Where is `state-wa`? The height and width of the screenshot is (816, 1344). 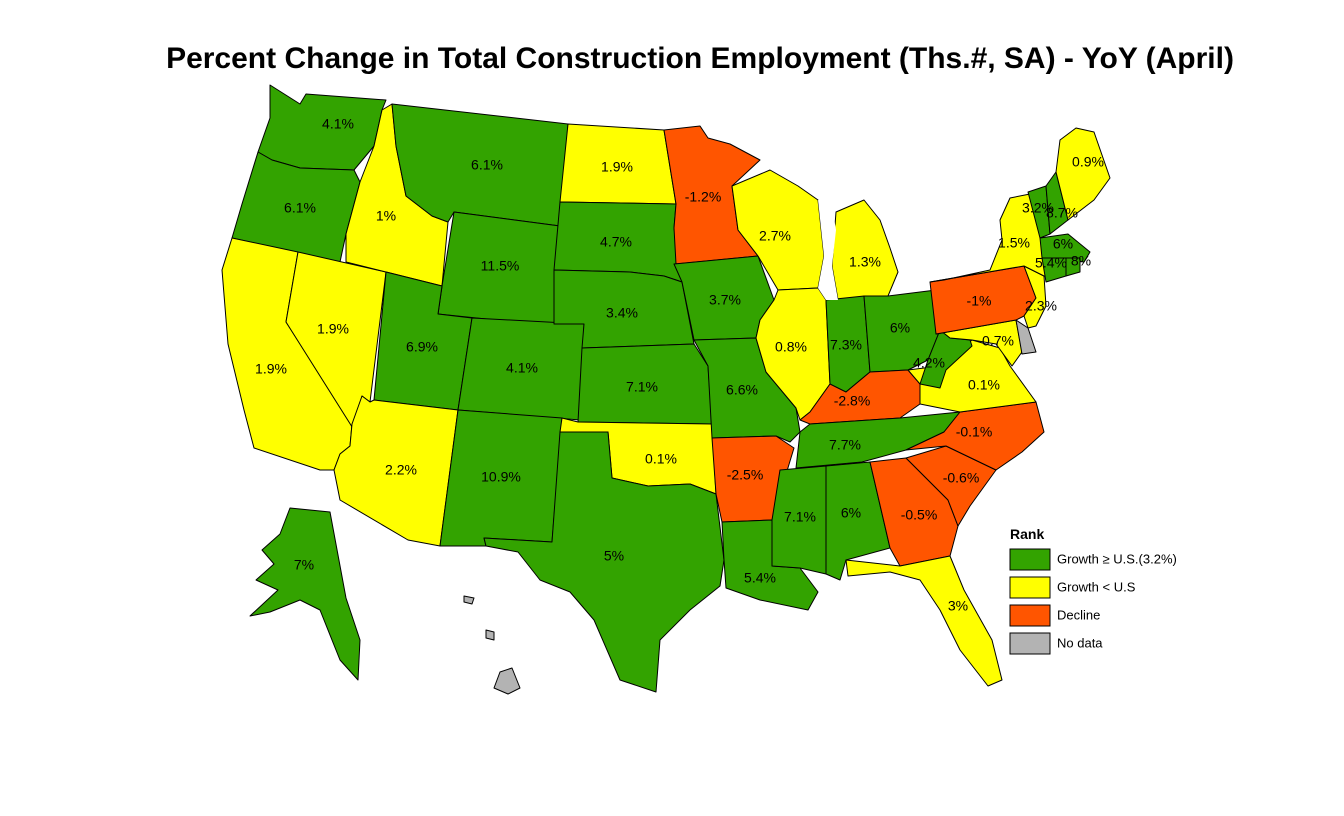
state-wa is located at coordinates (322, 127).